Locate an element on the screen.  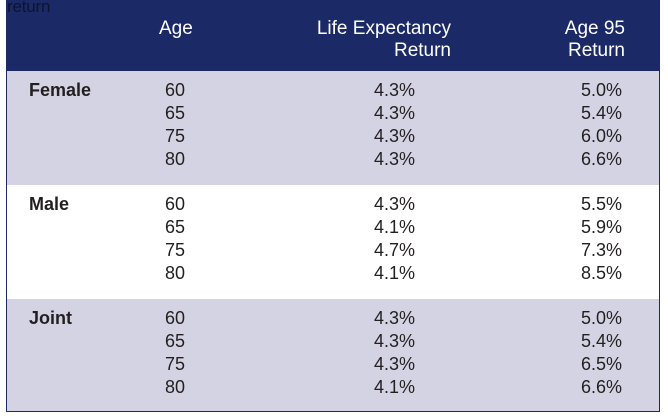
table-row: 75 4.3% 6.5% is located at coordinates (333, 365).